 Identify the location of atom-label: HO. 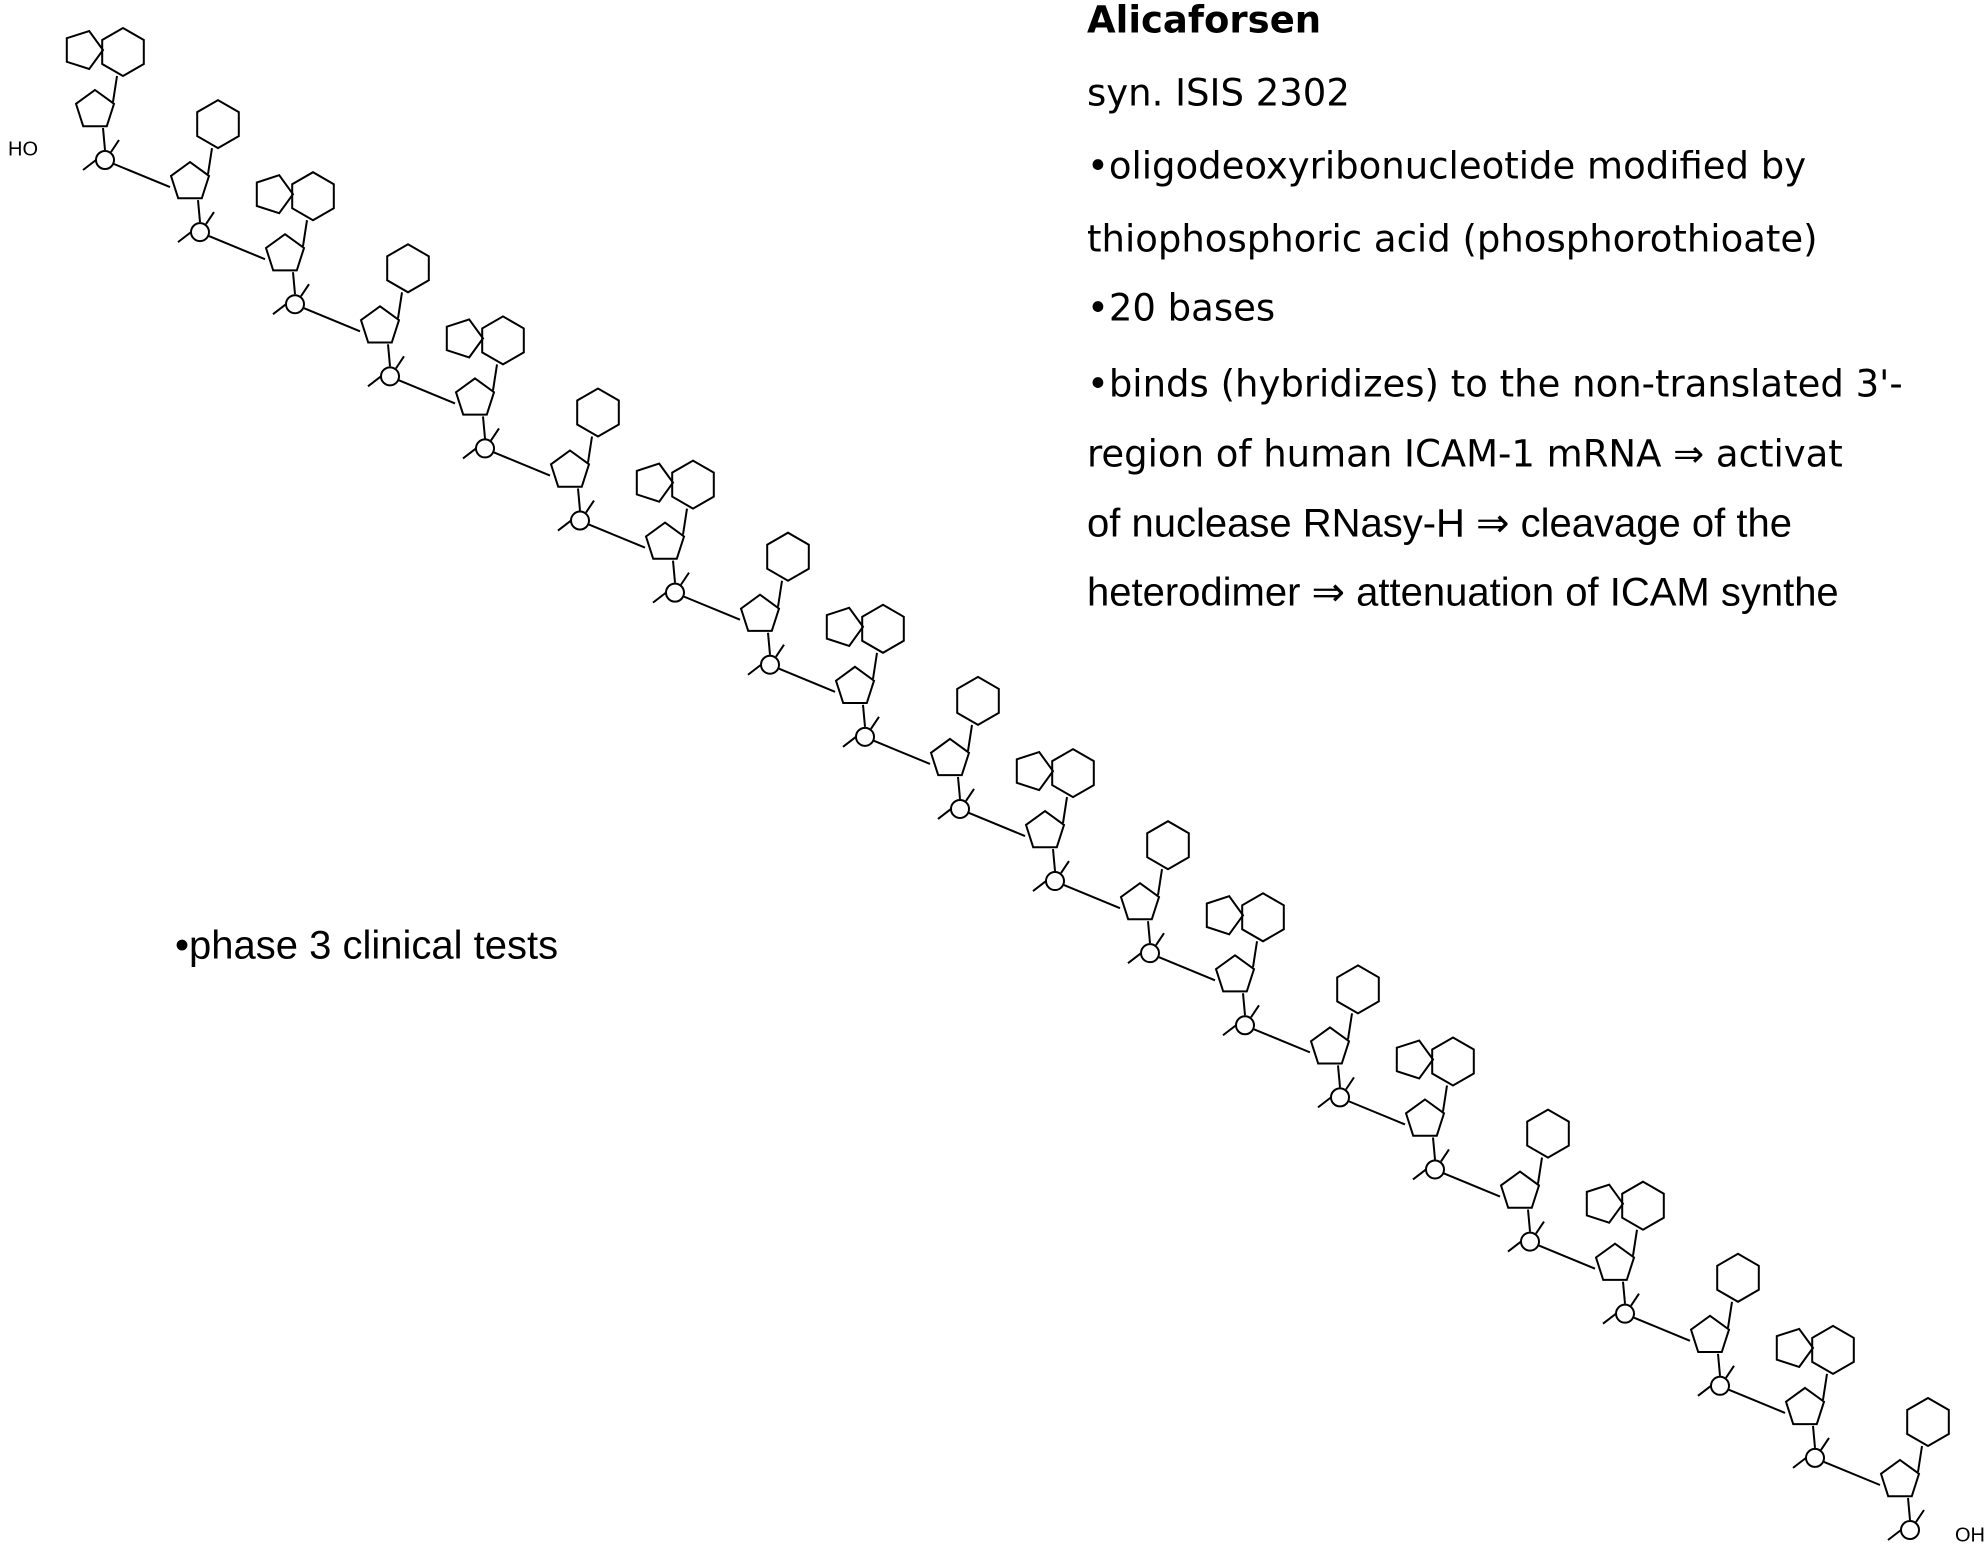
(23, 149).